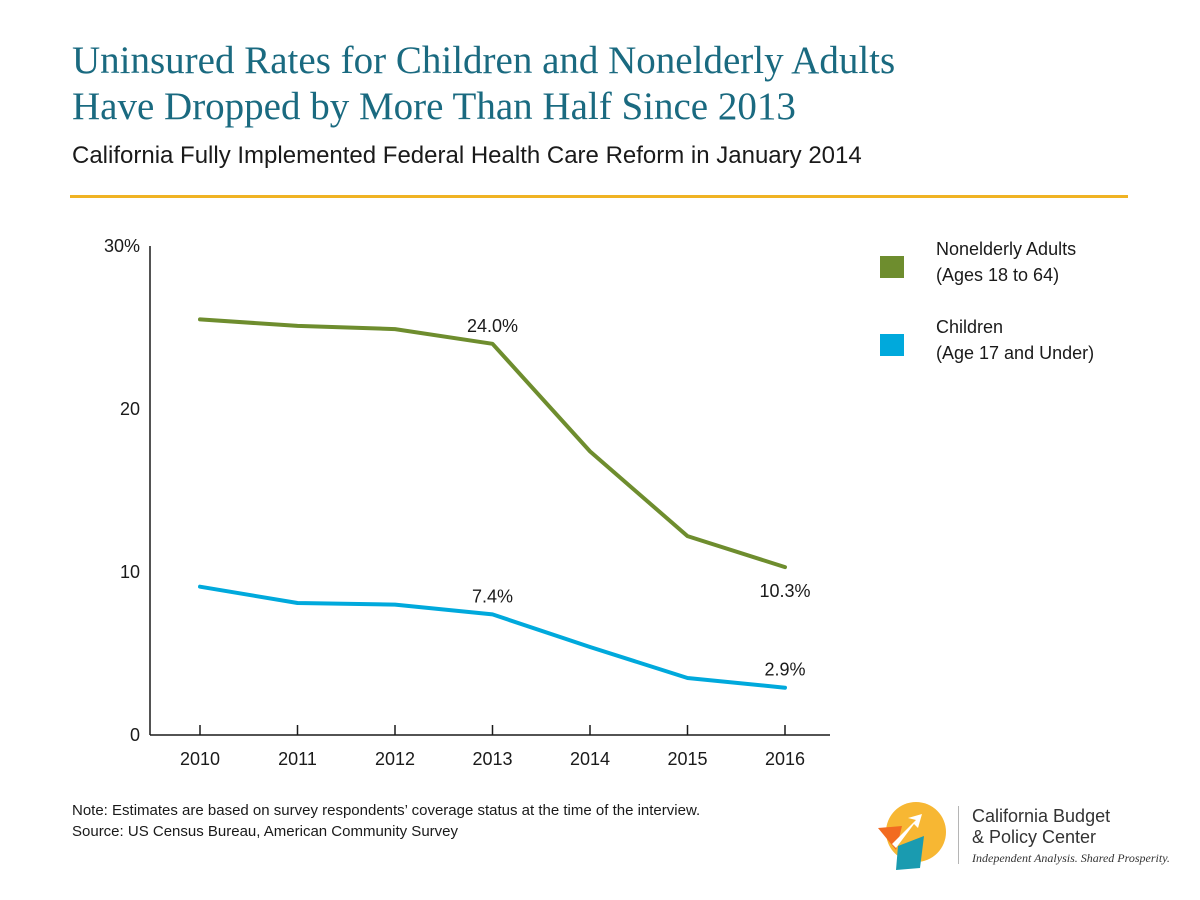 Image resolution: width=1200 pixels, height=900 pixels. Describe the element at coordinates (492, 637) in the screenshot. I see `series-line-children` at that location.